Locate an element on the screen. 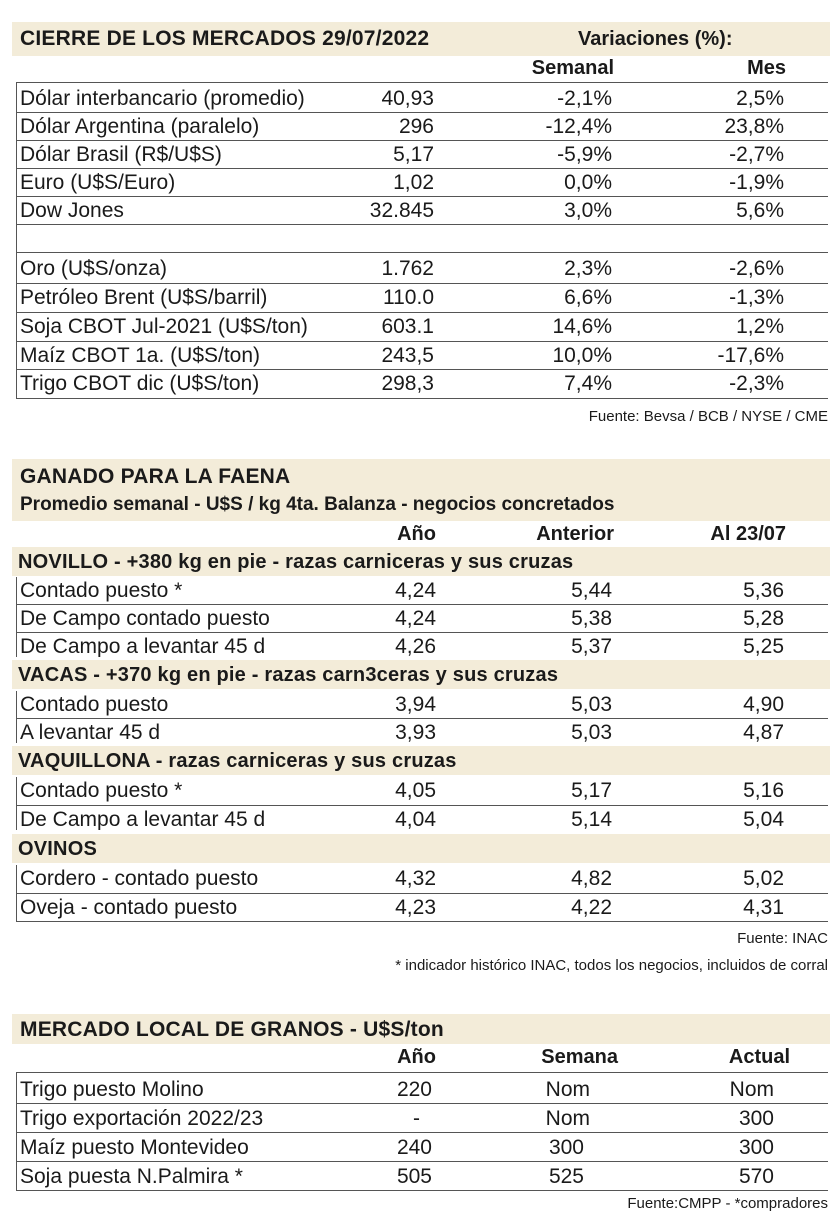 The width and height of the screenshot is (840, 1228). market-name: Dólar Argentina (paralelo) is located at coordinates (140, 126).